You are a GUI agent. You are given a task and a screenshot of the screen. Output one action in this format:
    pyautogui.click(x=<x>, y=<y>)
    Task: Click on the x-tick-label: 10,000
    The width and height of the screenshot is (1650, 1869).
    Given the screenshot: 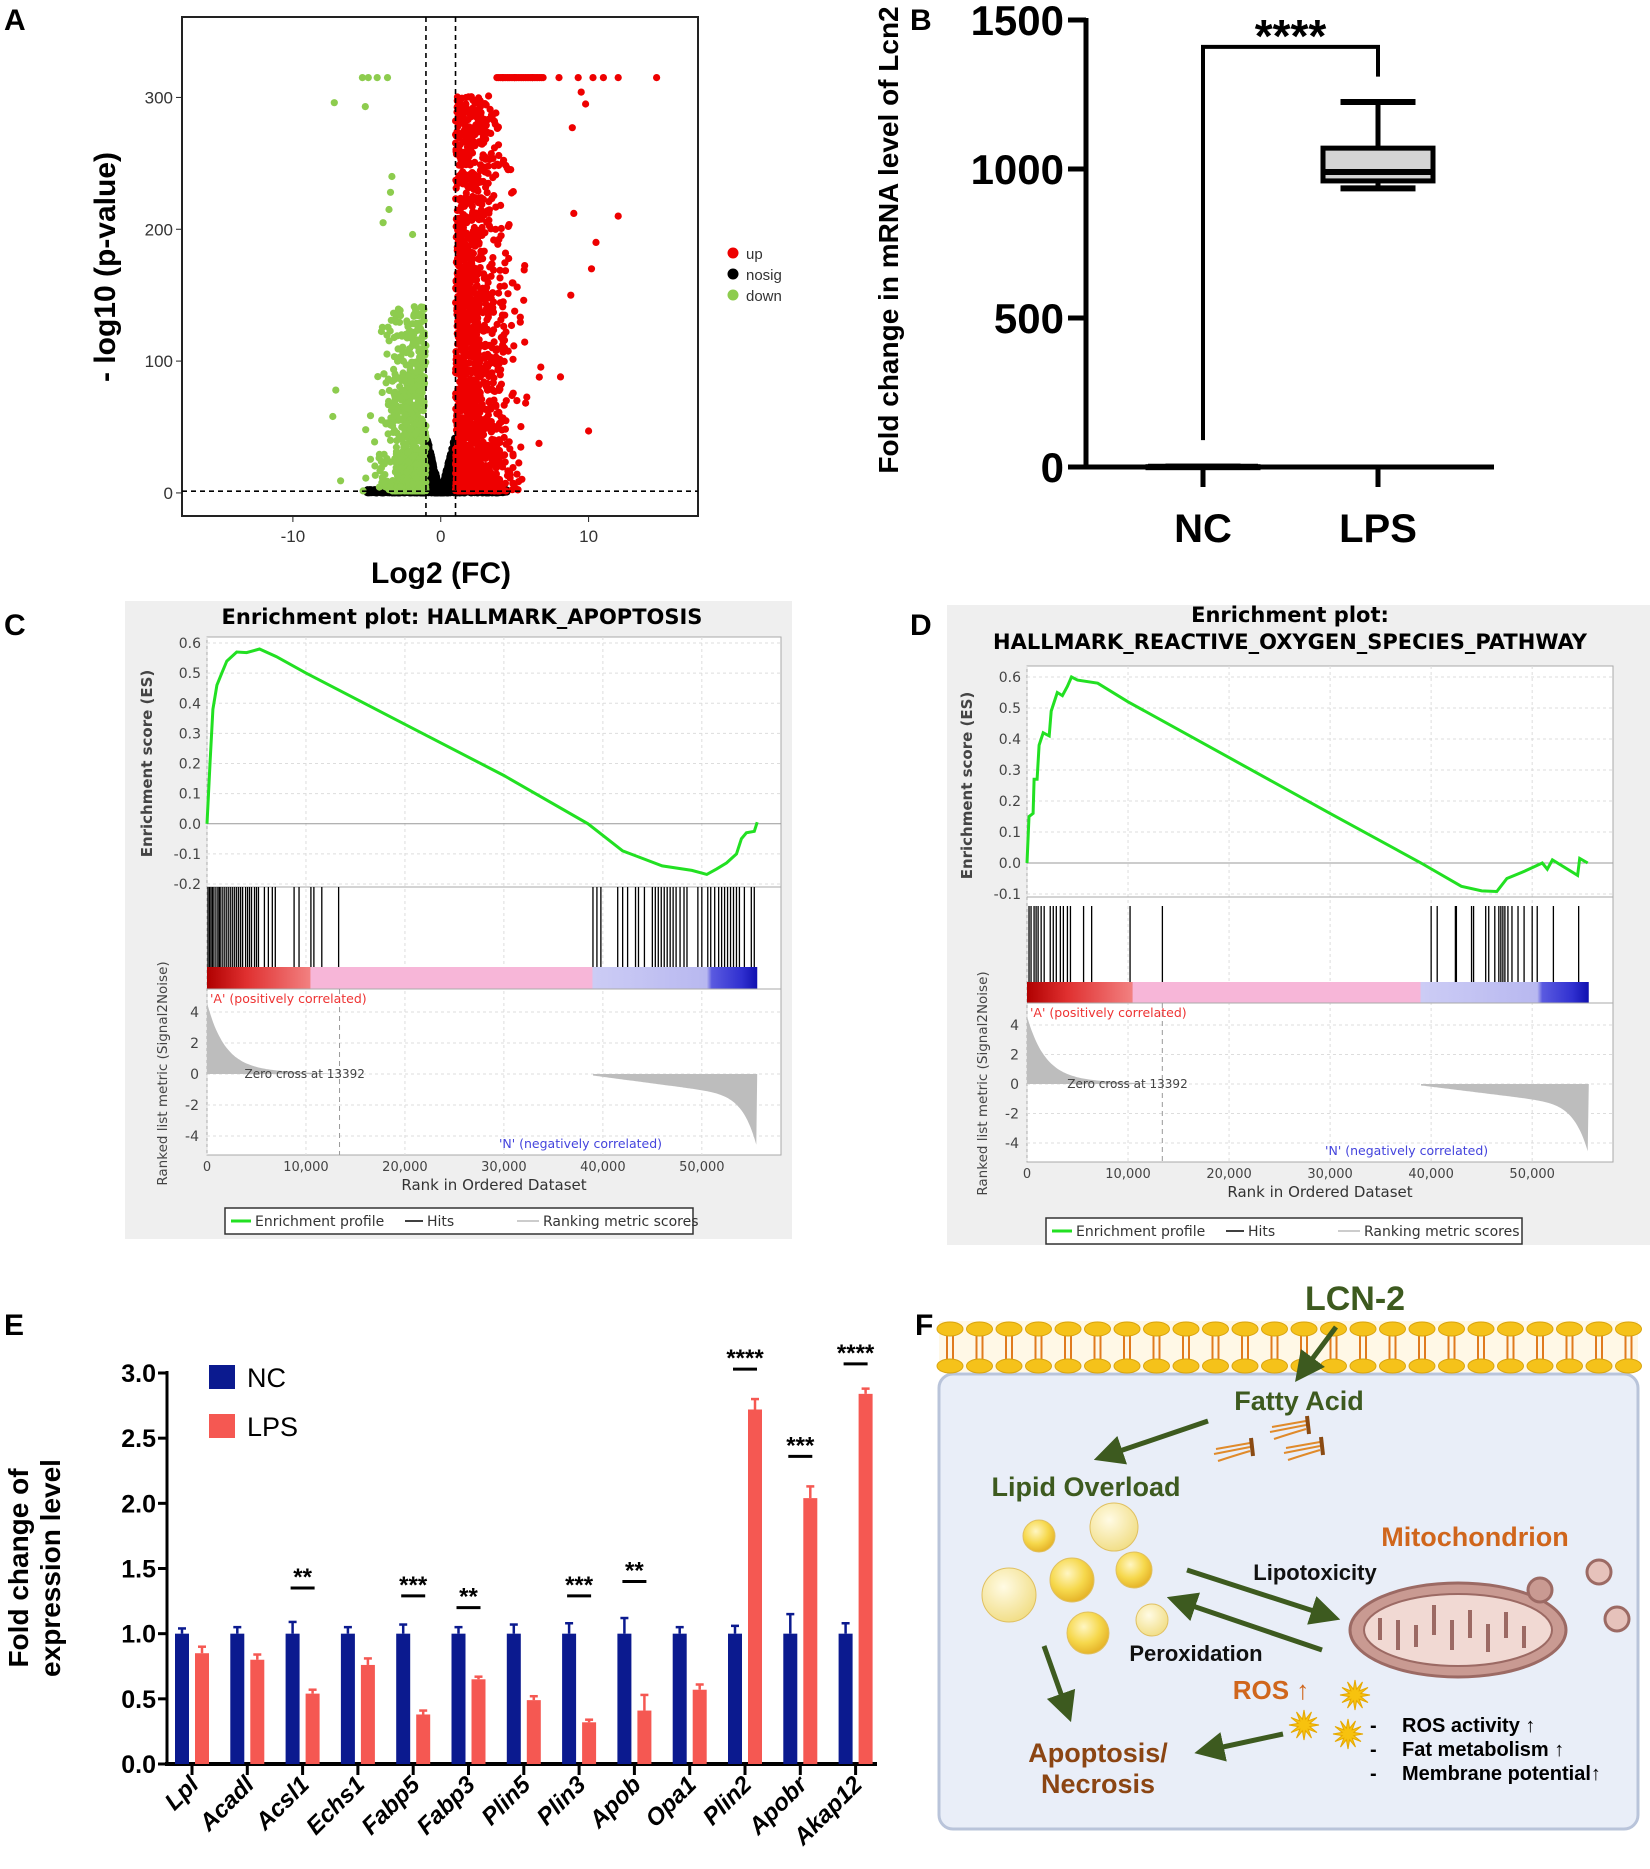 What is the action you would take?
    pyautogui.click(x=306, y=1167)
    